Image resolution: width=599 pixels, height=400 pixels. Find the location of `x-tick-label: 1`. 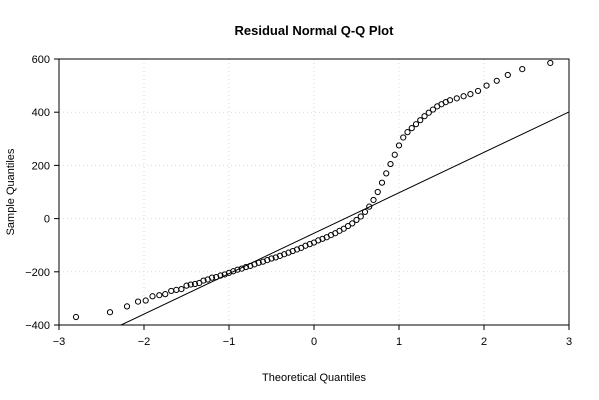

x-tick-label: 1 is located at coordinates (399, 342).